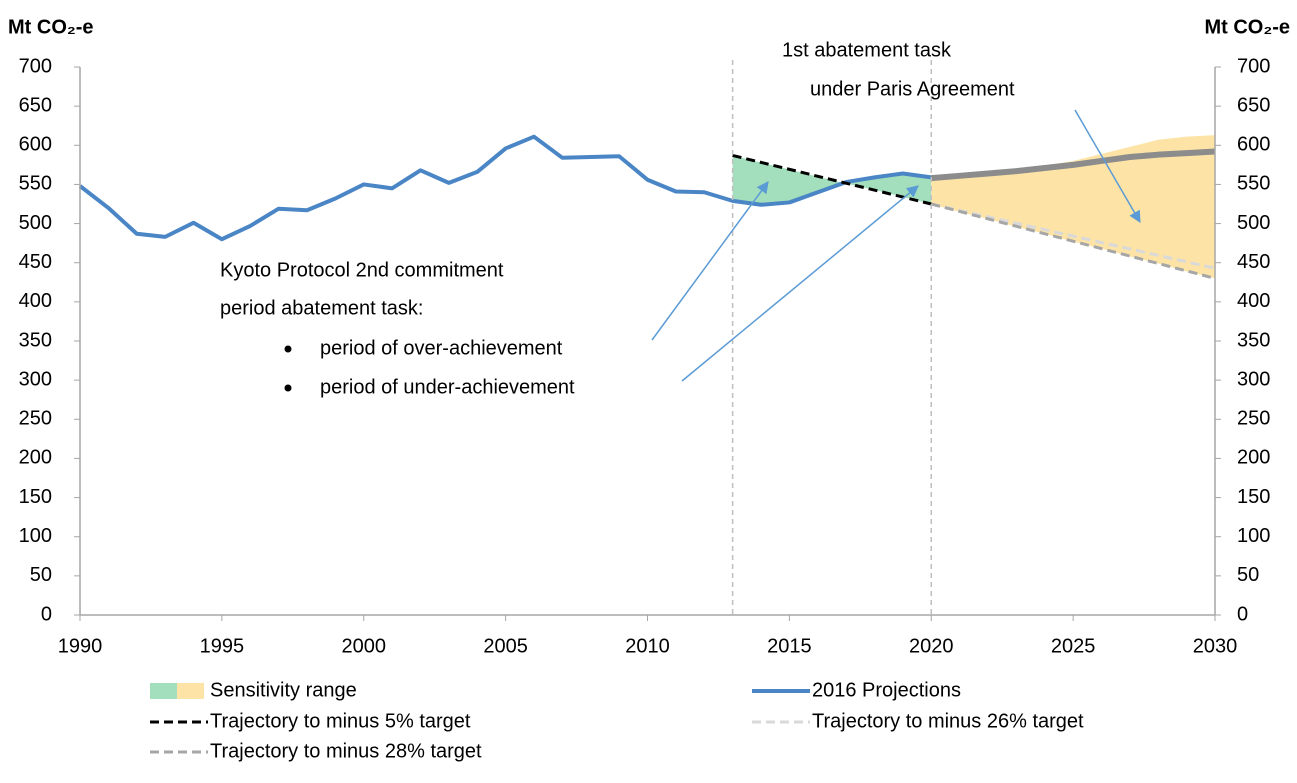 This screenshot has width=1297, height=783. I want to click on x-tick-label: 2015, so click(789, 646).